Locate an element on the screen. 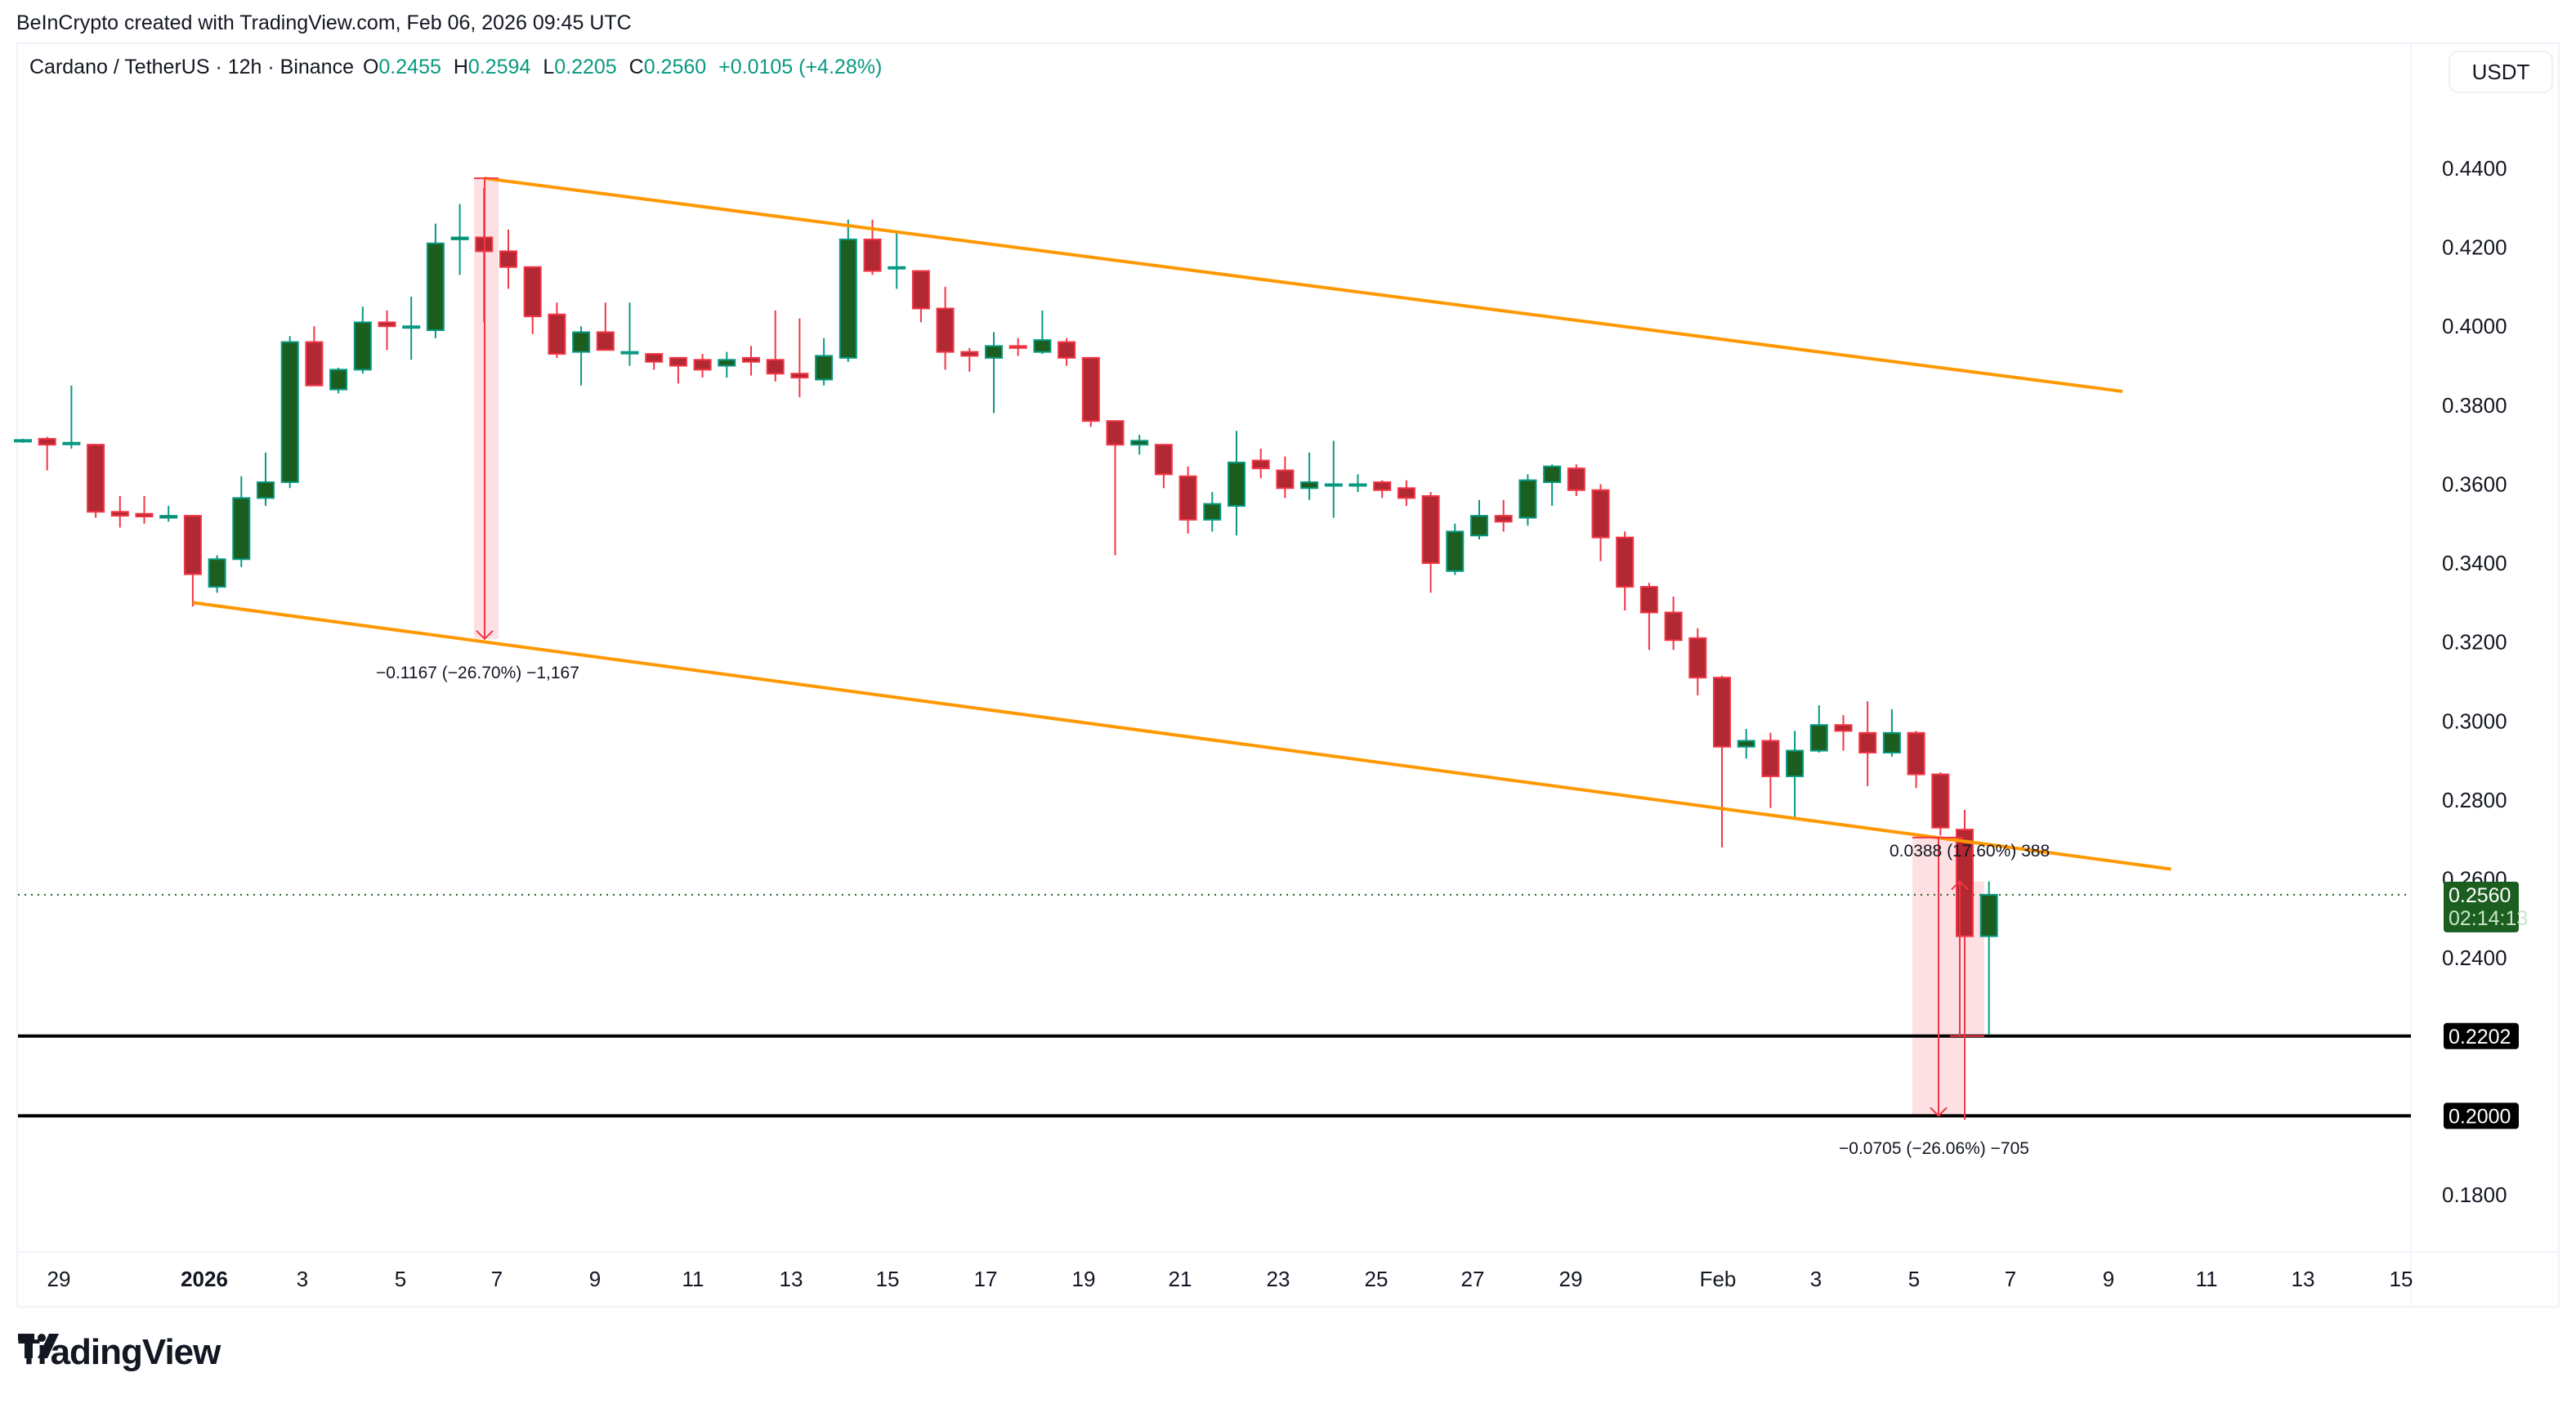 The height and width of the screenshot is (1404, 2576). channel-upper-trendline is located at coordinates (1303, 285).